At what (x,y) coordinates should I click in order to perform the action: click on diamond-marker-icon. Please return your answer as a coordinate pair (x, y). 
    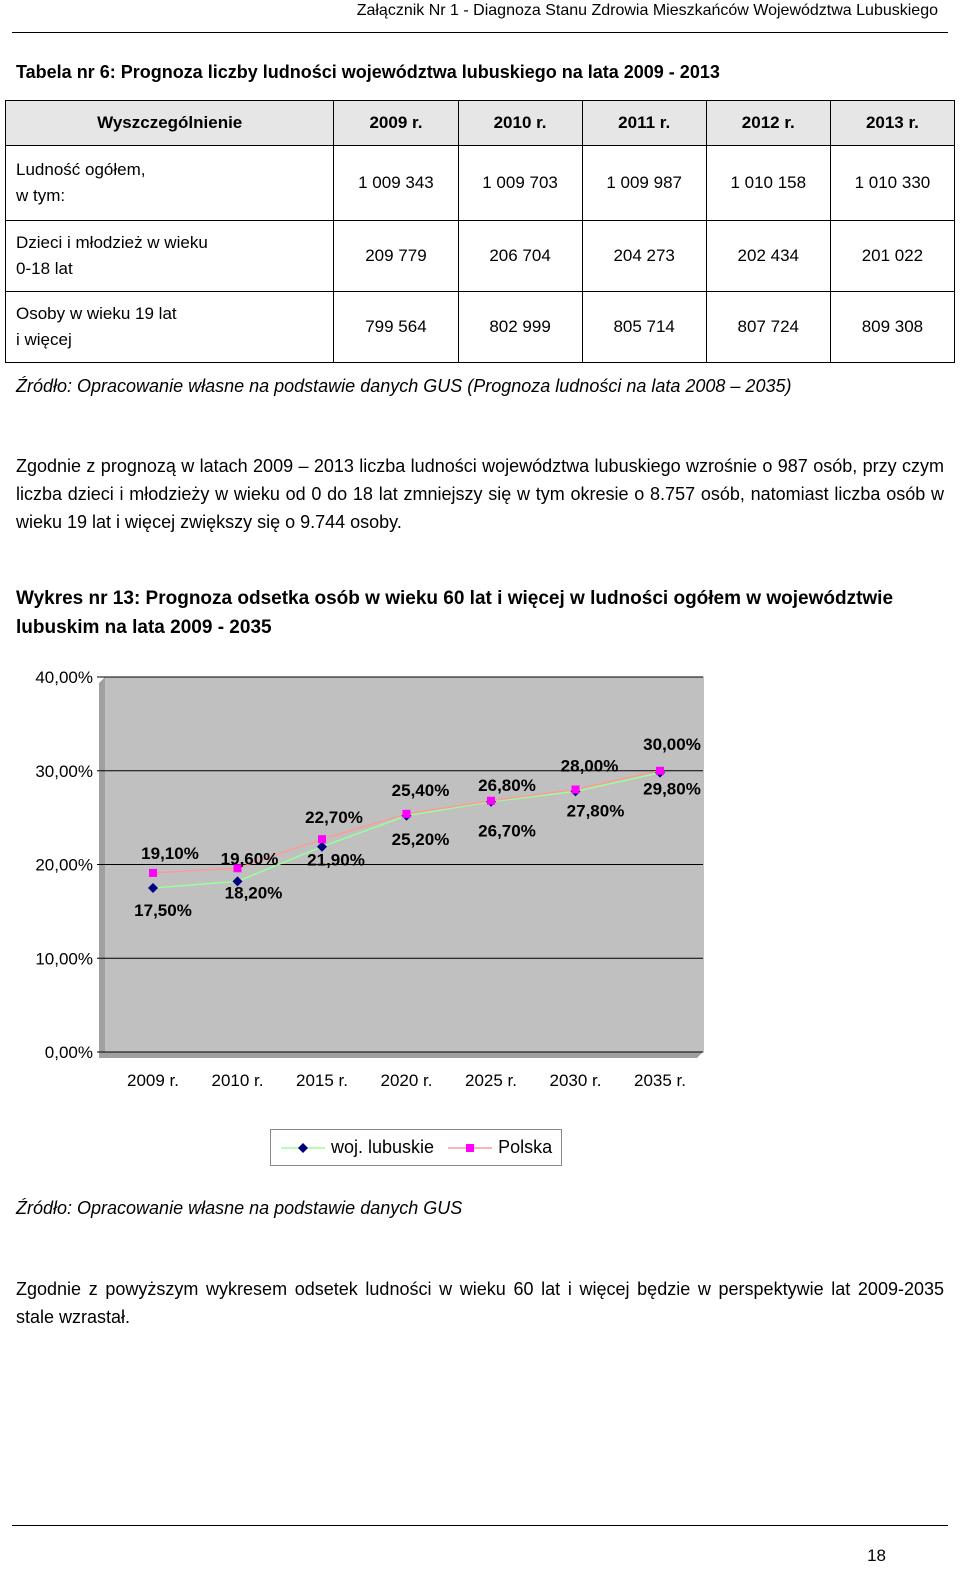
    Looking at the image, I should click on (303, 1147).